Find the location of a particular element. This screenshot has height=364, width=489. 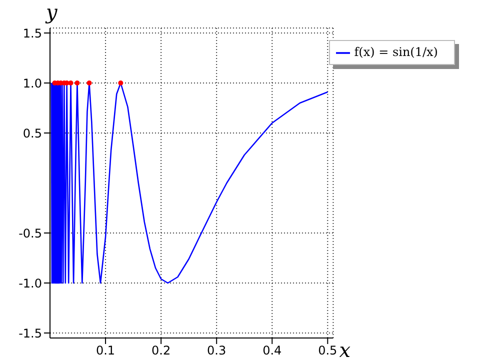

y-tick-label: 0.5 is located at coordinates (32, 133).